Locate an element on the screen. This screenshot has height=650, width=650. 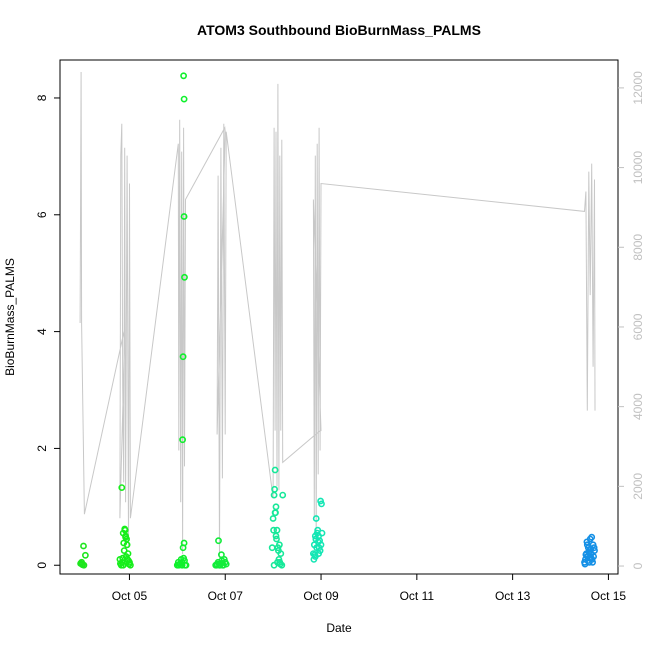
y2-axis: 0 2000 4000 6000 8000 10000 12000 is located at coordinates (631, 320).